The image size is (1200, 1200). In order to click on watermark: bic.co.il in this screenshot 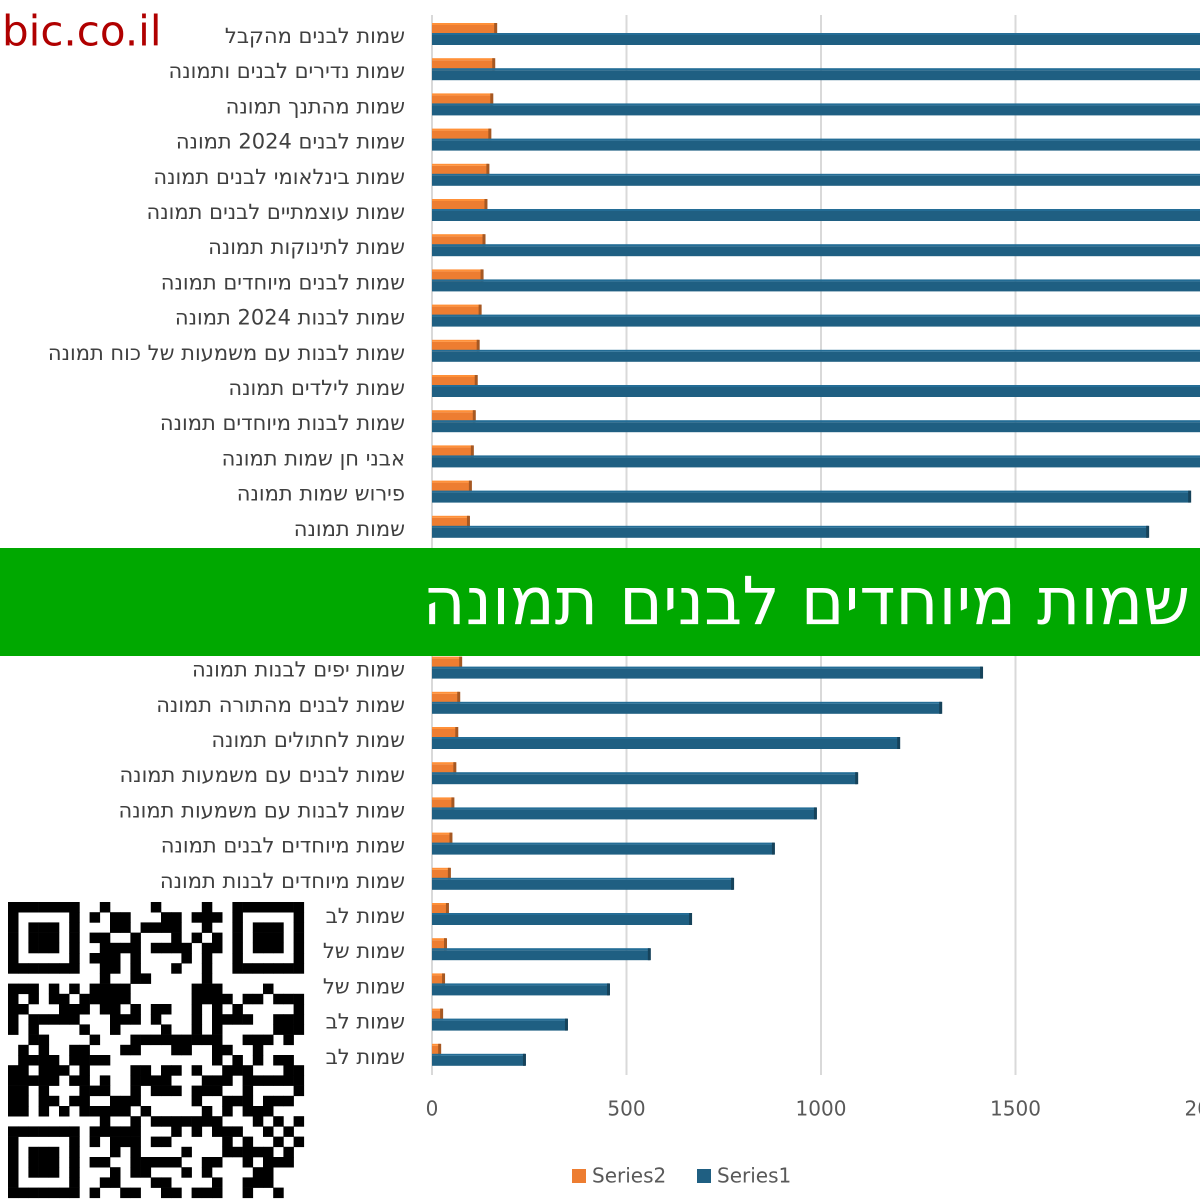, I will do `click(82, 31)`.